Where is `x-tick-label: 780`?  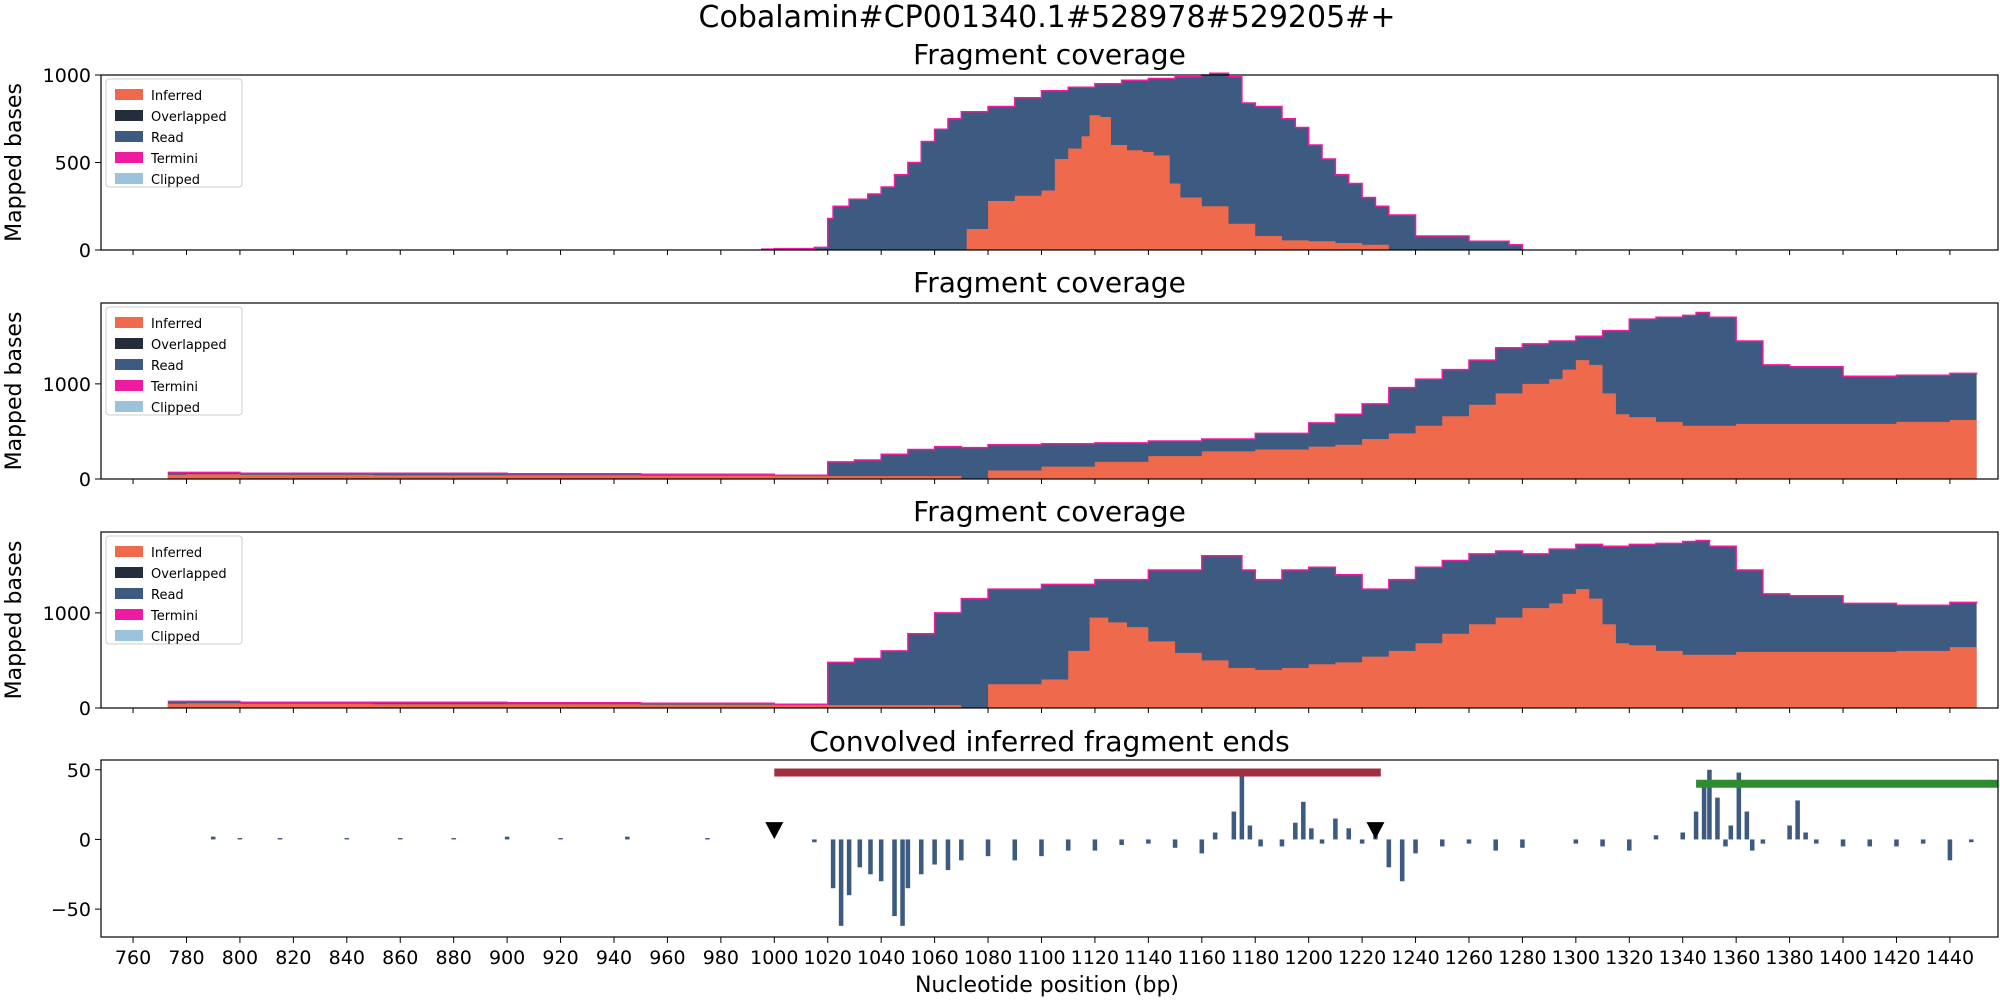 x-tick-label: 780 is located at coordinates (186, 958).